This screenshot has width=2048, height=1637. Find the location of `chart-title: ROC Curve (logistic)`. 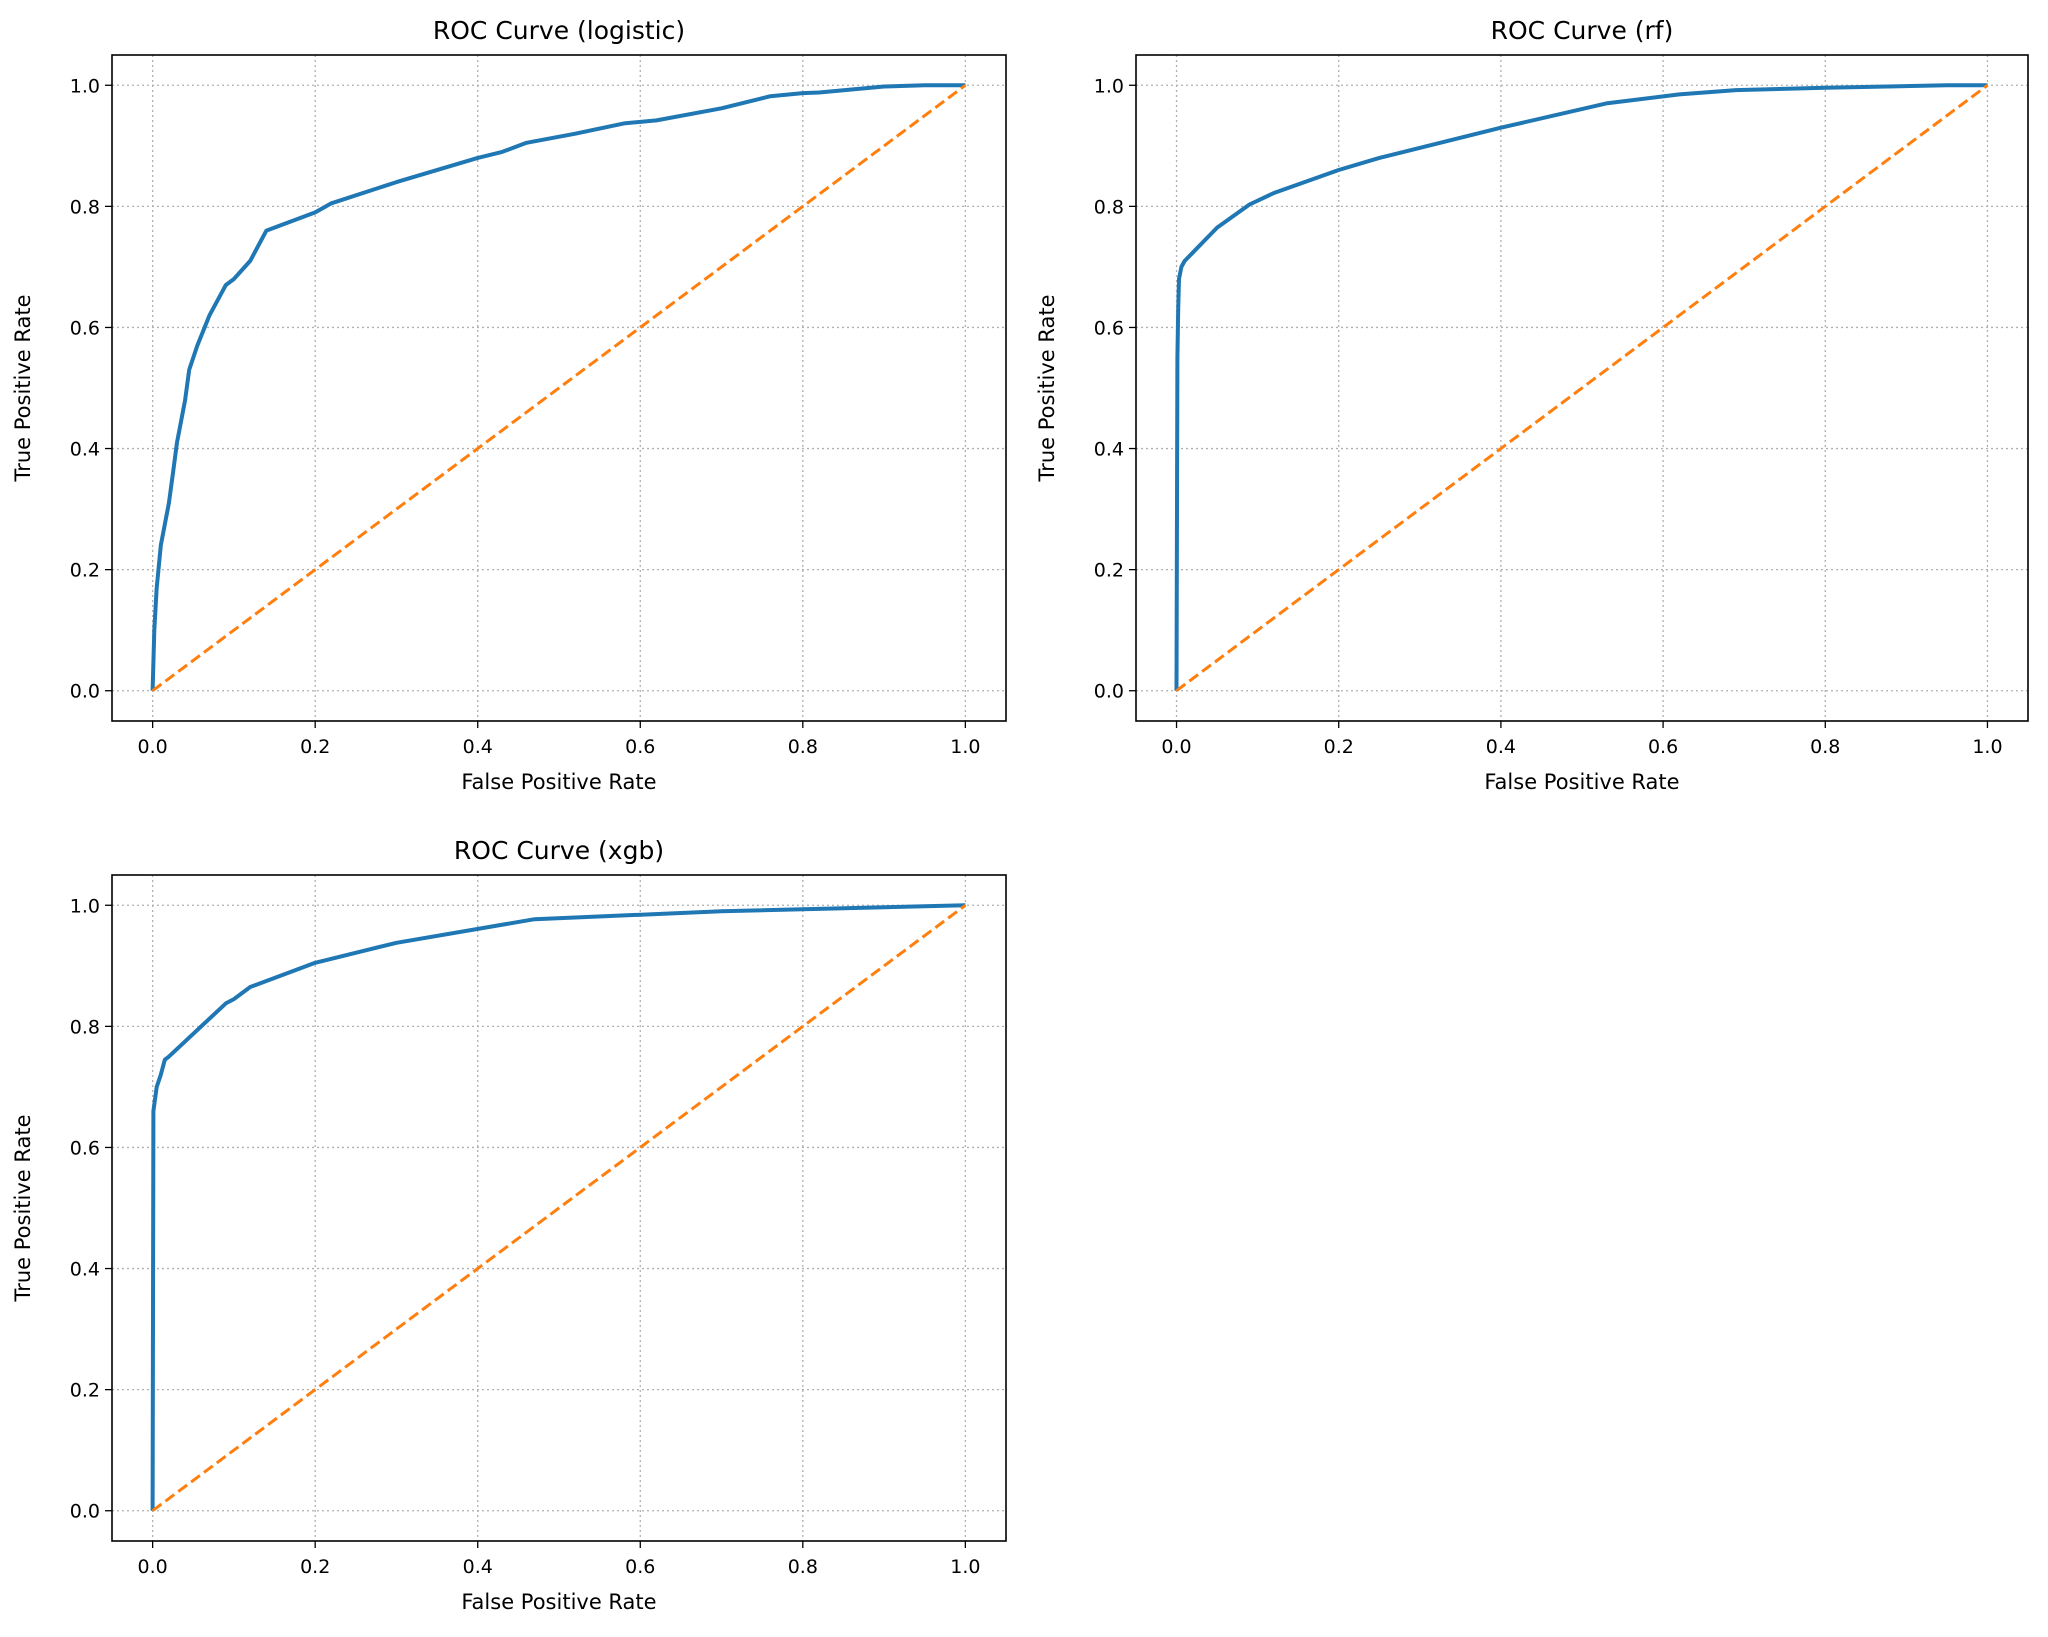

chart-title: ROC Curve (logistic) is located at coordinates (559, 30).